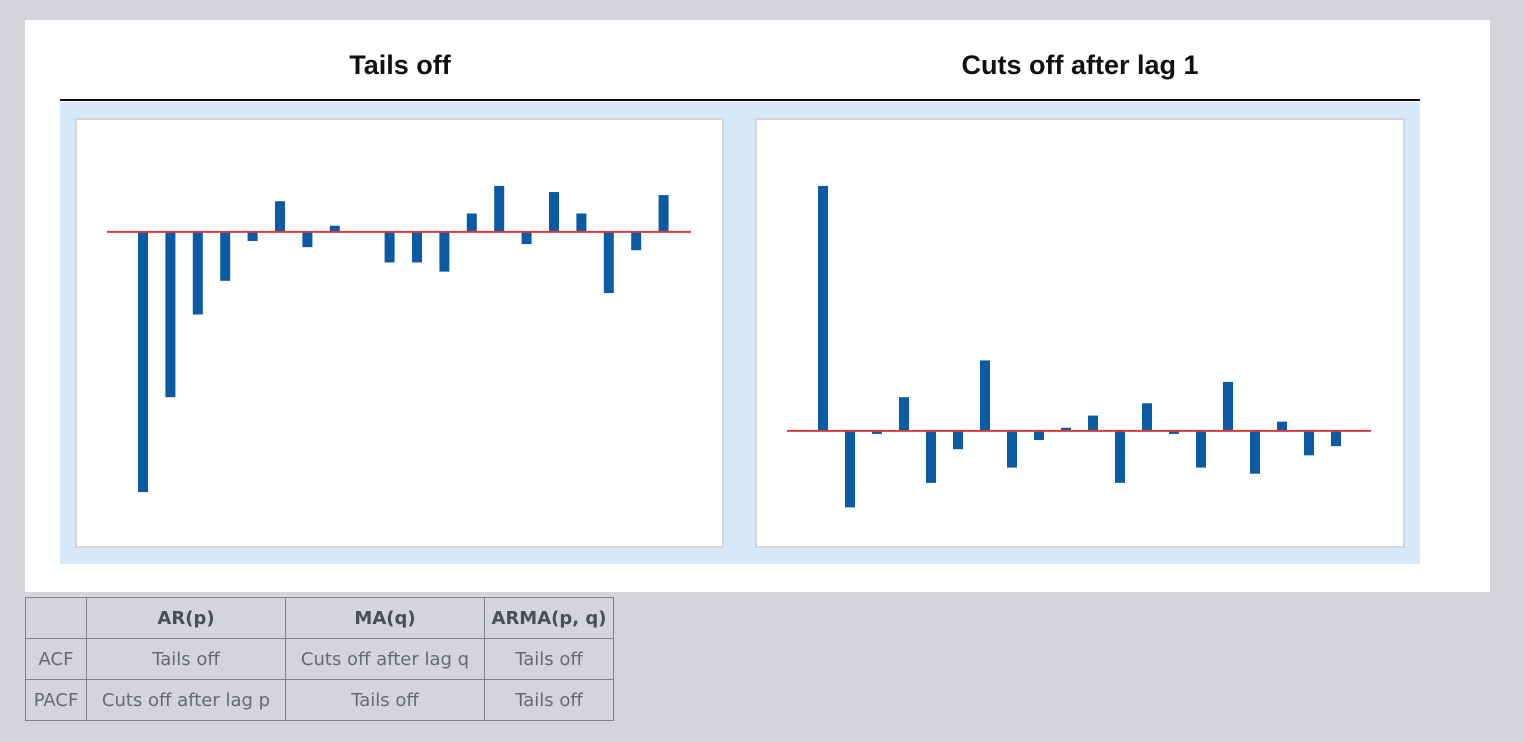 Image resolution: width=1524 pixels, height=742 pixels. What do you see at coordinates (1080, 65) in the screenshot?
I see `chart-title-right: Cuts off after lag 1` at bounding box center [1080, 65].